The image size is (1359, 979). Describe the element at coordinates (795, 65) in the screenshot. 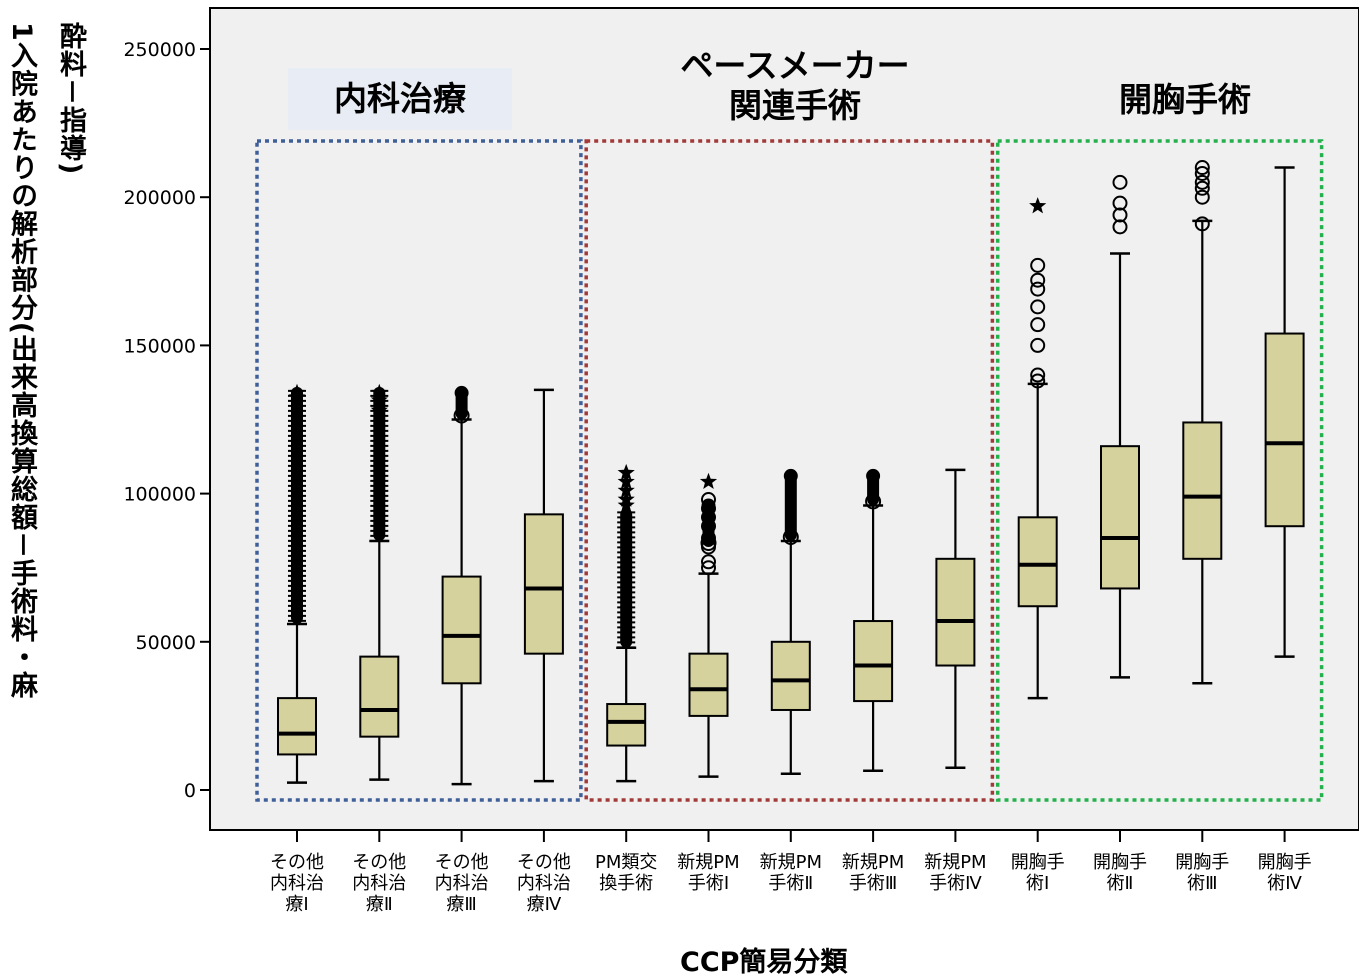

I see `group-label-pacemaker-line-1: ペースメーカー` at that location.